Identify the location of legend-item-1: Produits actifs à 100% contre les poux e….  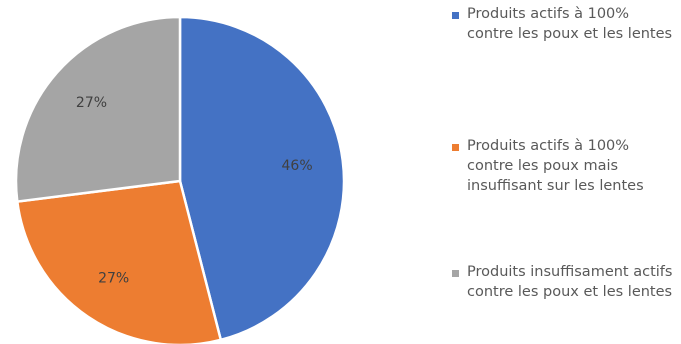
(564, 24).